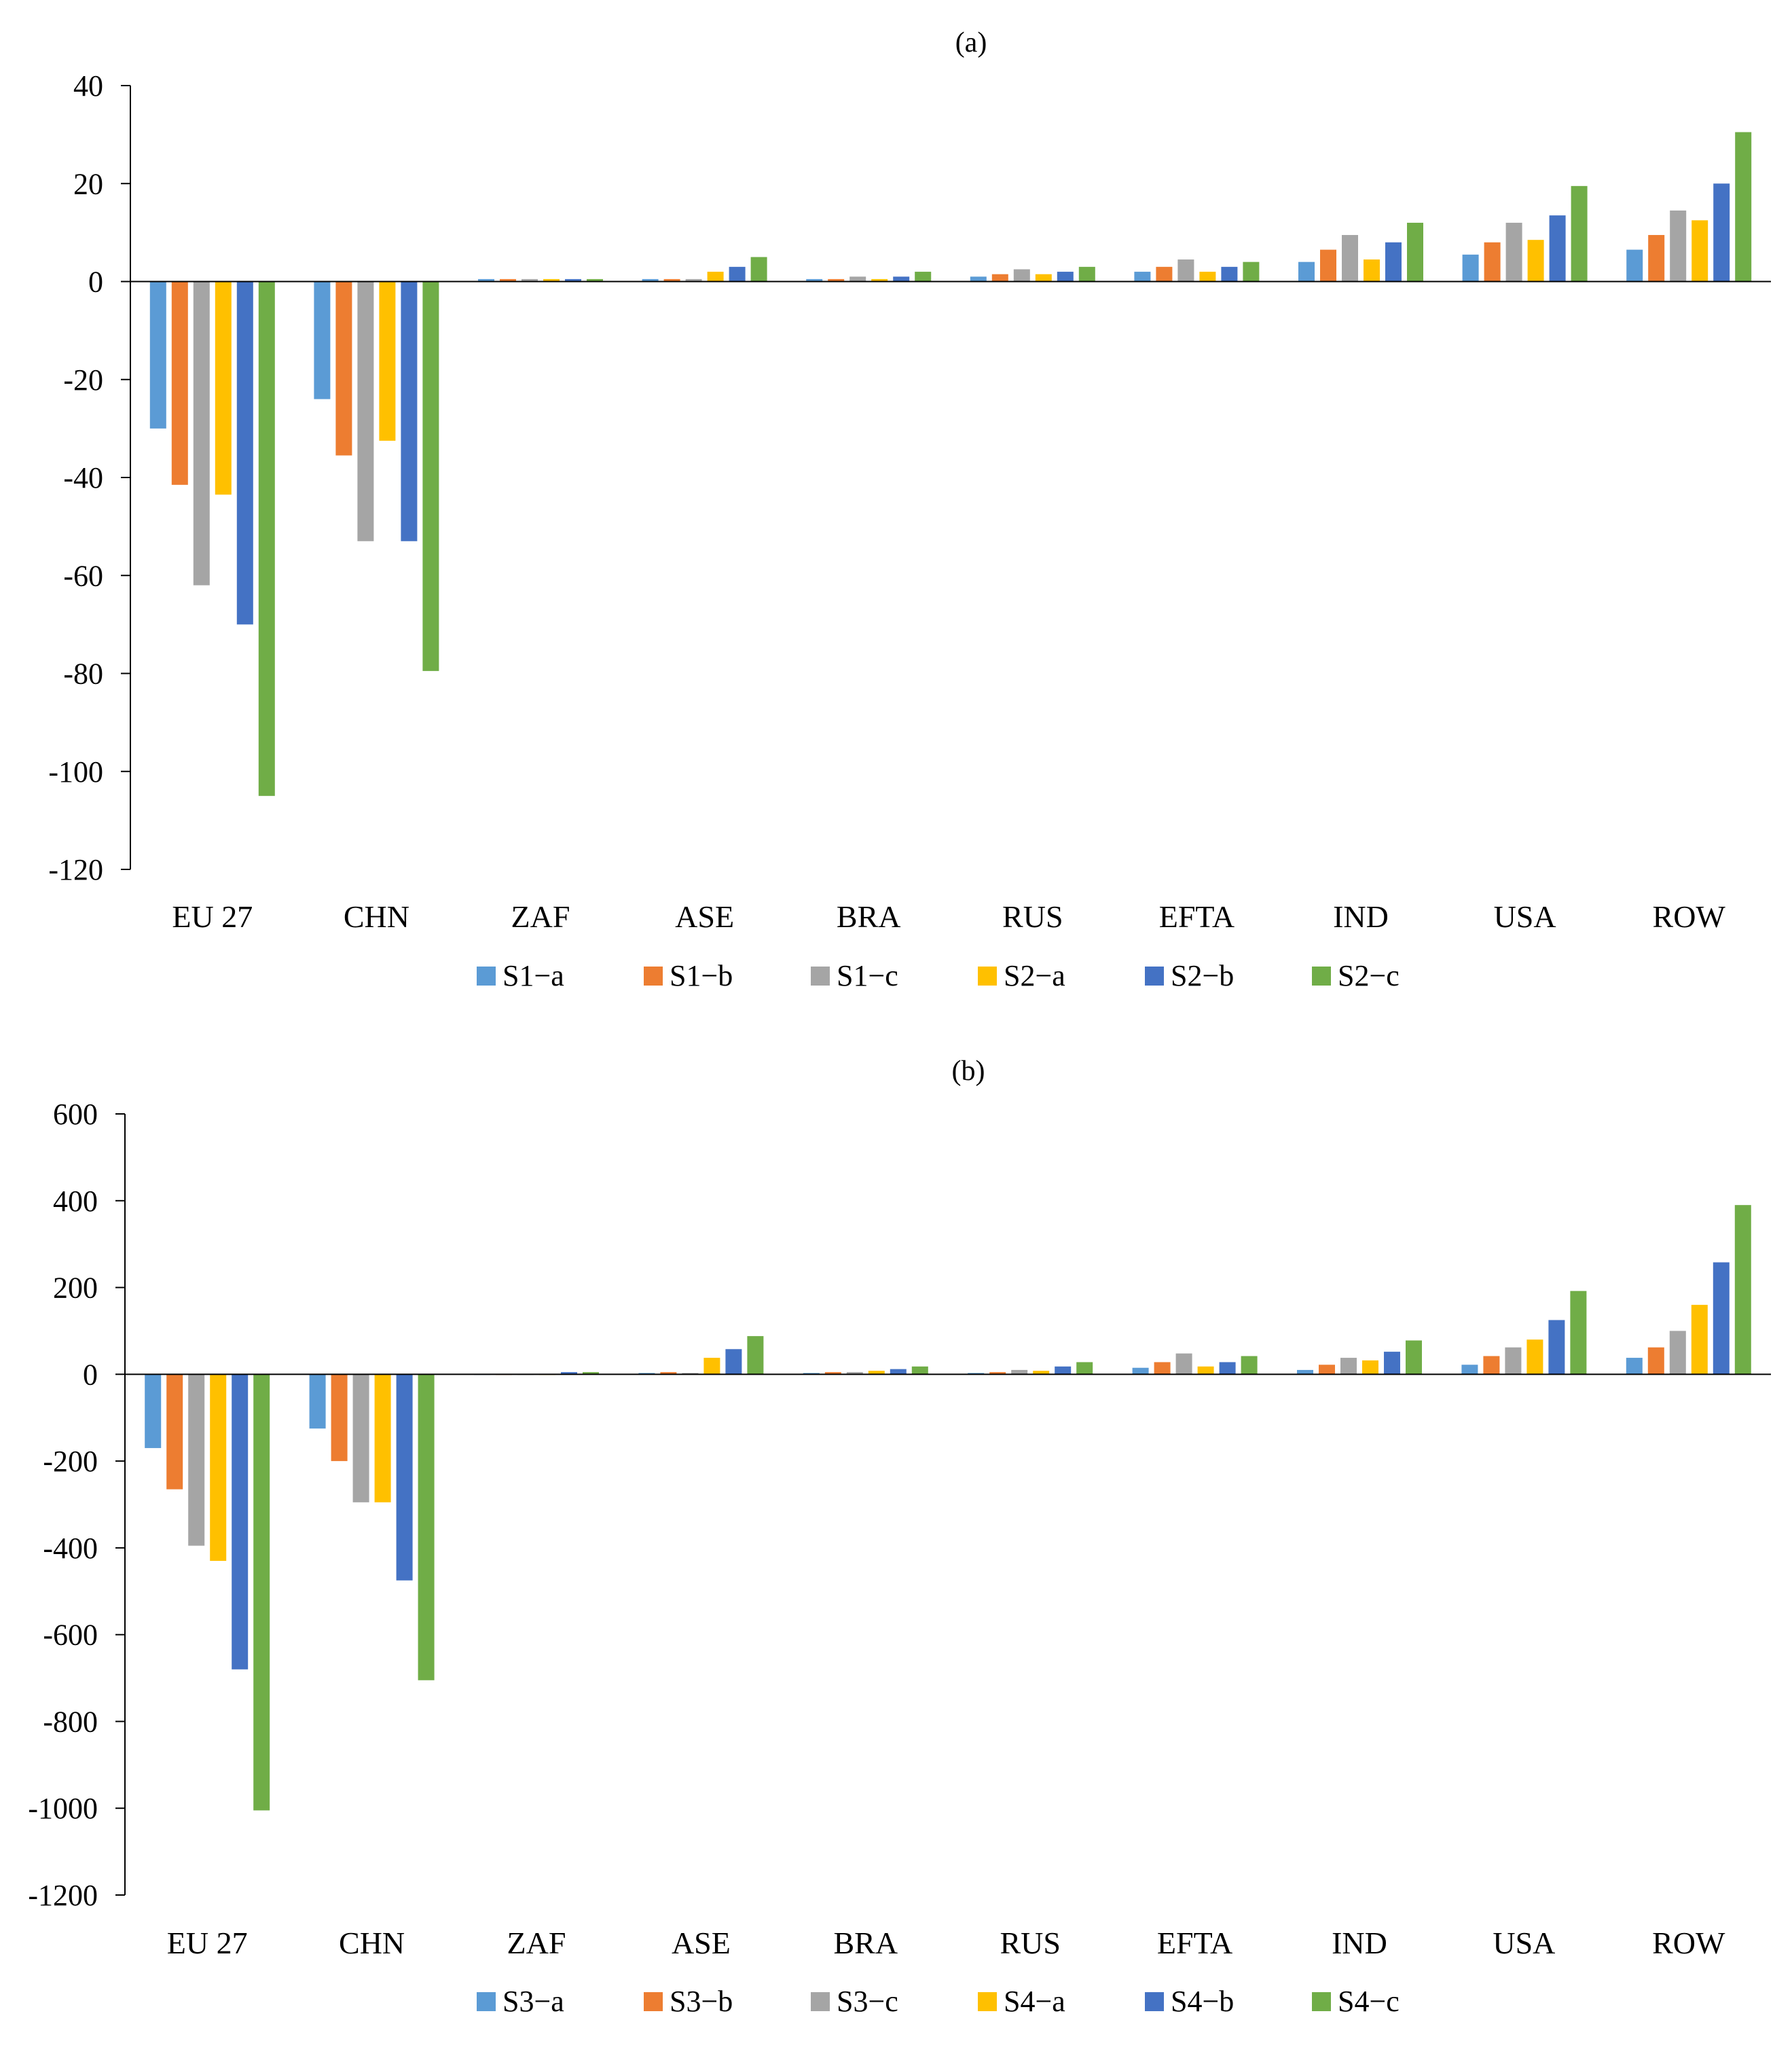 This screenshot has width=1792, height=2056. What do you see at coordinates (63, 1896) in the screenshot?
I see `chart-b-y-tick-label: -1200` at bounding box center [63, 1896].